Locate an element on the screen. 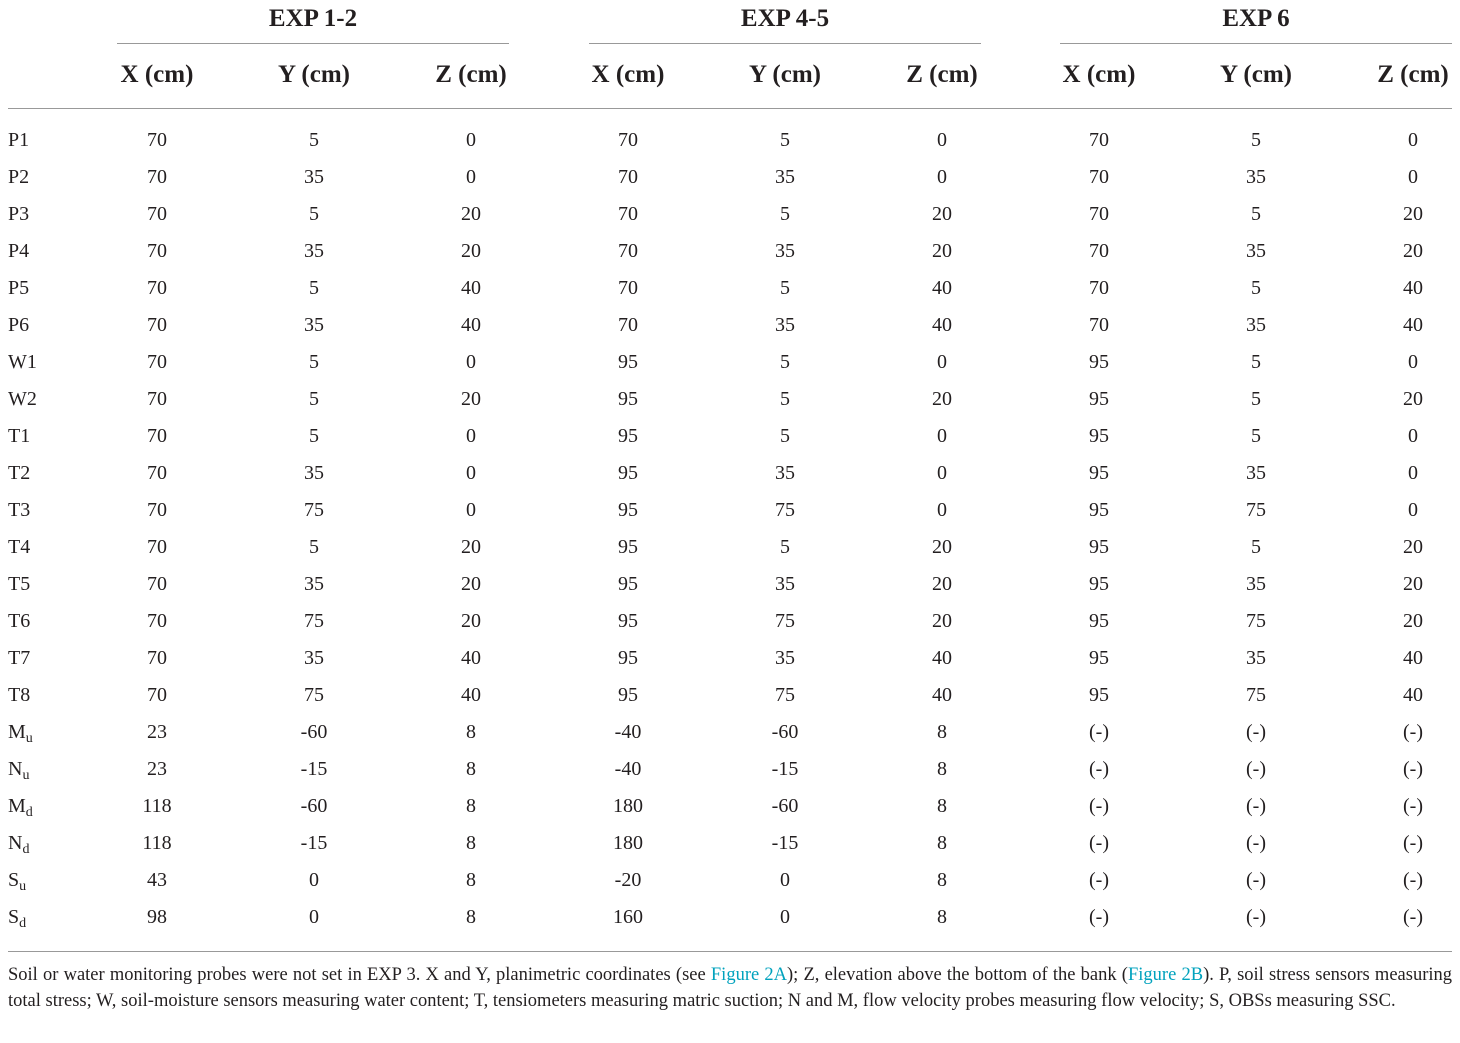 This screenshot has height=1043, width=1460. row-label: T3 is located at coordinates (19, 510).